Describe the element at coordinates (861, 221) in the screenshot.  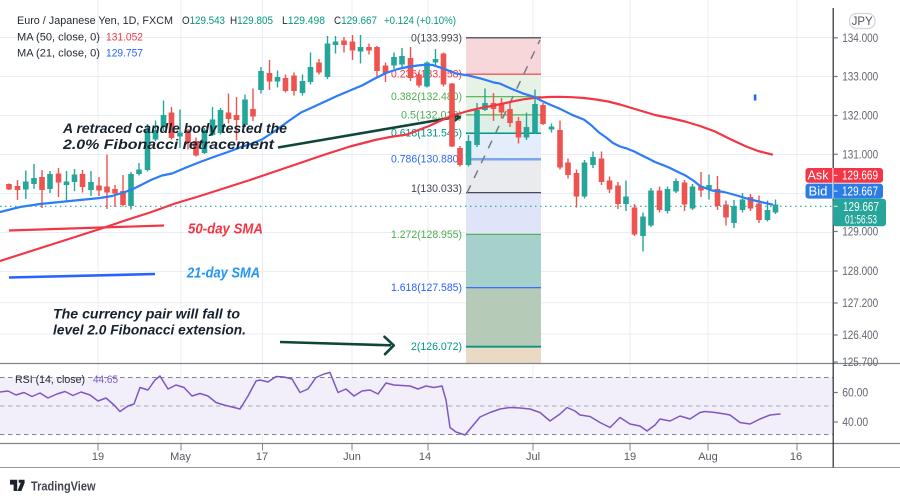
I see `svg-text: 01:56:53` at that location.